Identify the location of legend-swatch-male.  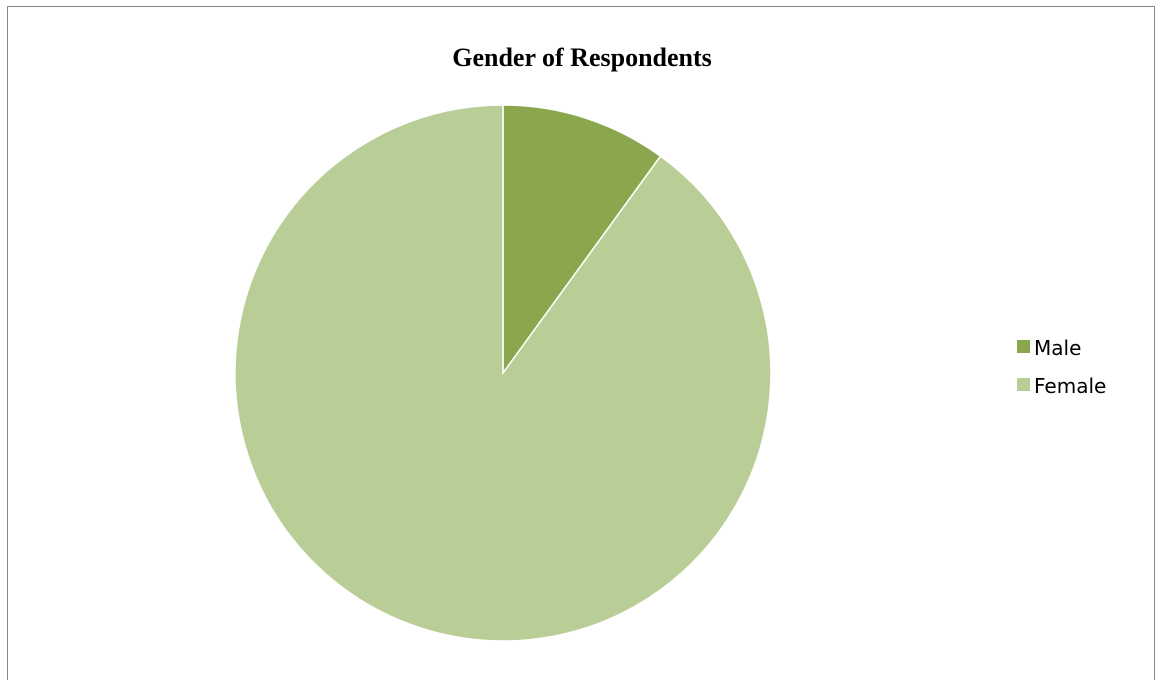
(1023, 346).